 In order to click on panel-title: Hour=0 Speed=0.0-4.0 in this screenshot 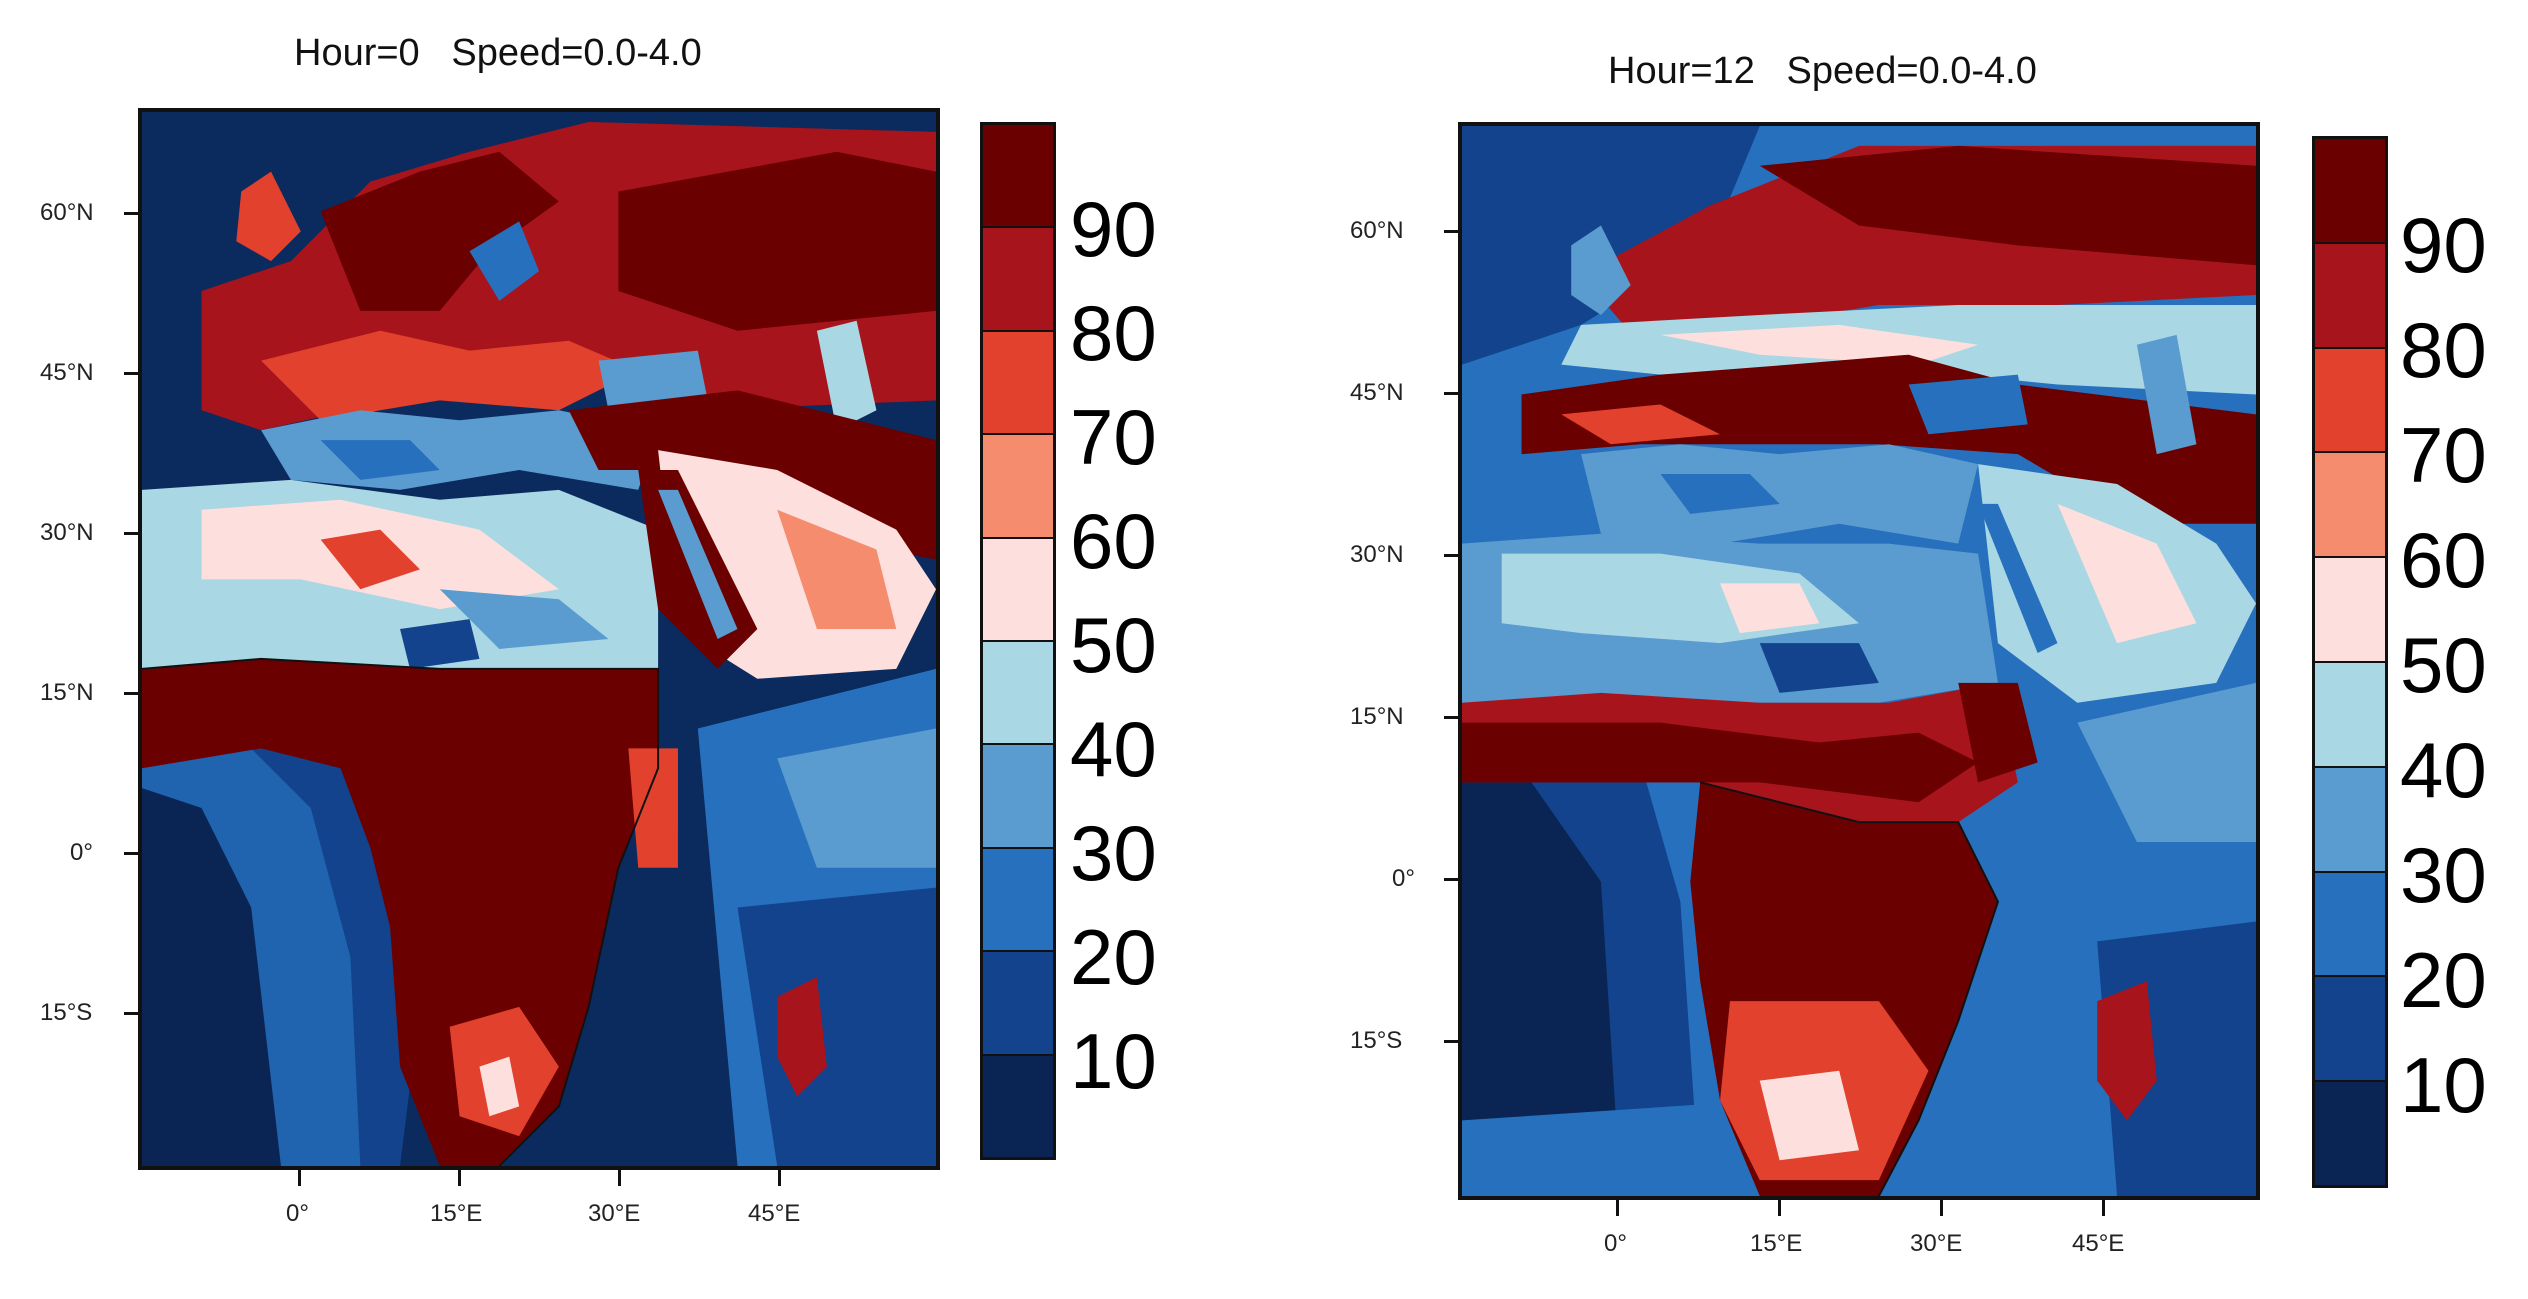, I will do `click(498, 53)`.